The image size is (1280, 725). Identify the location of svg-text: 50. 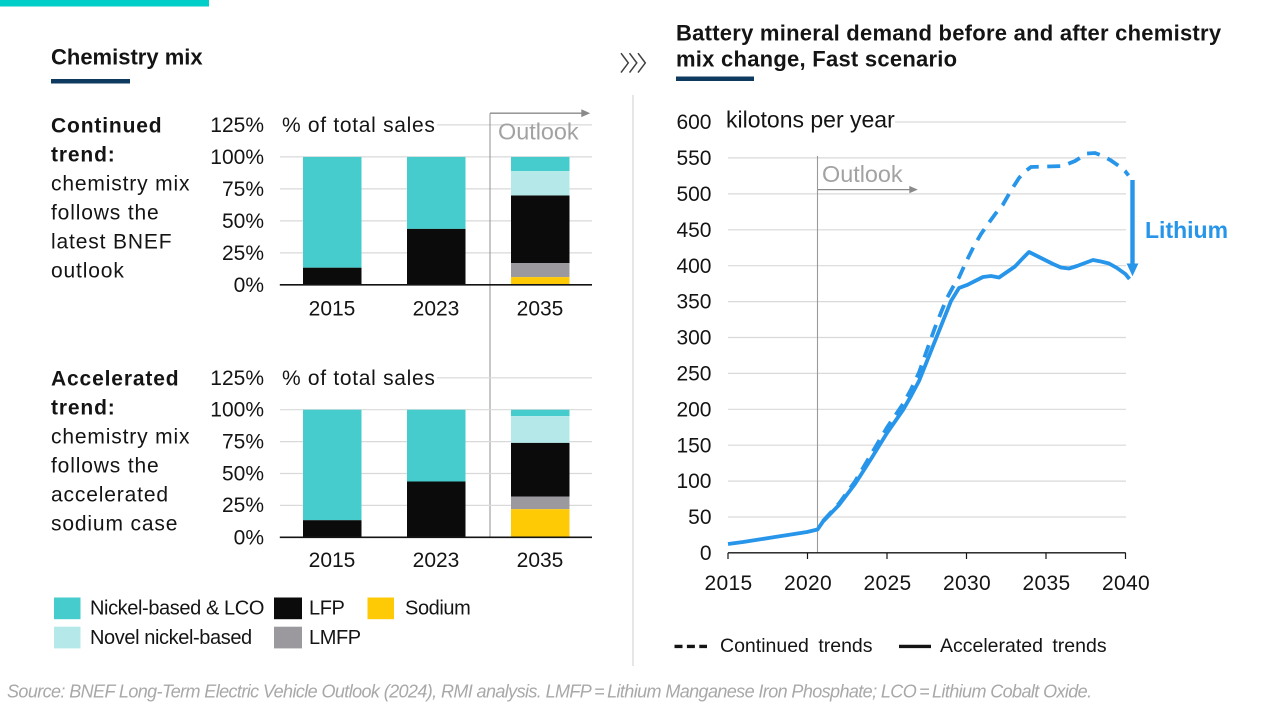
(699, 517).